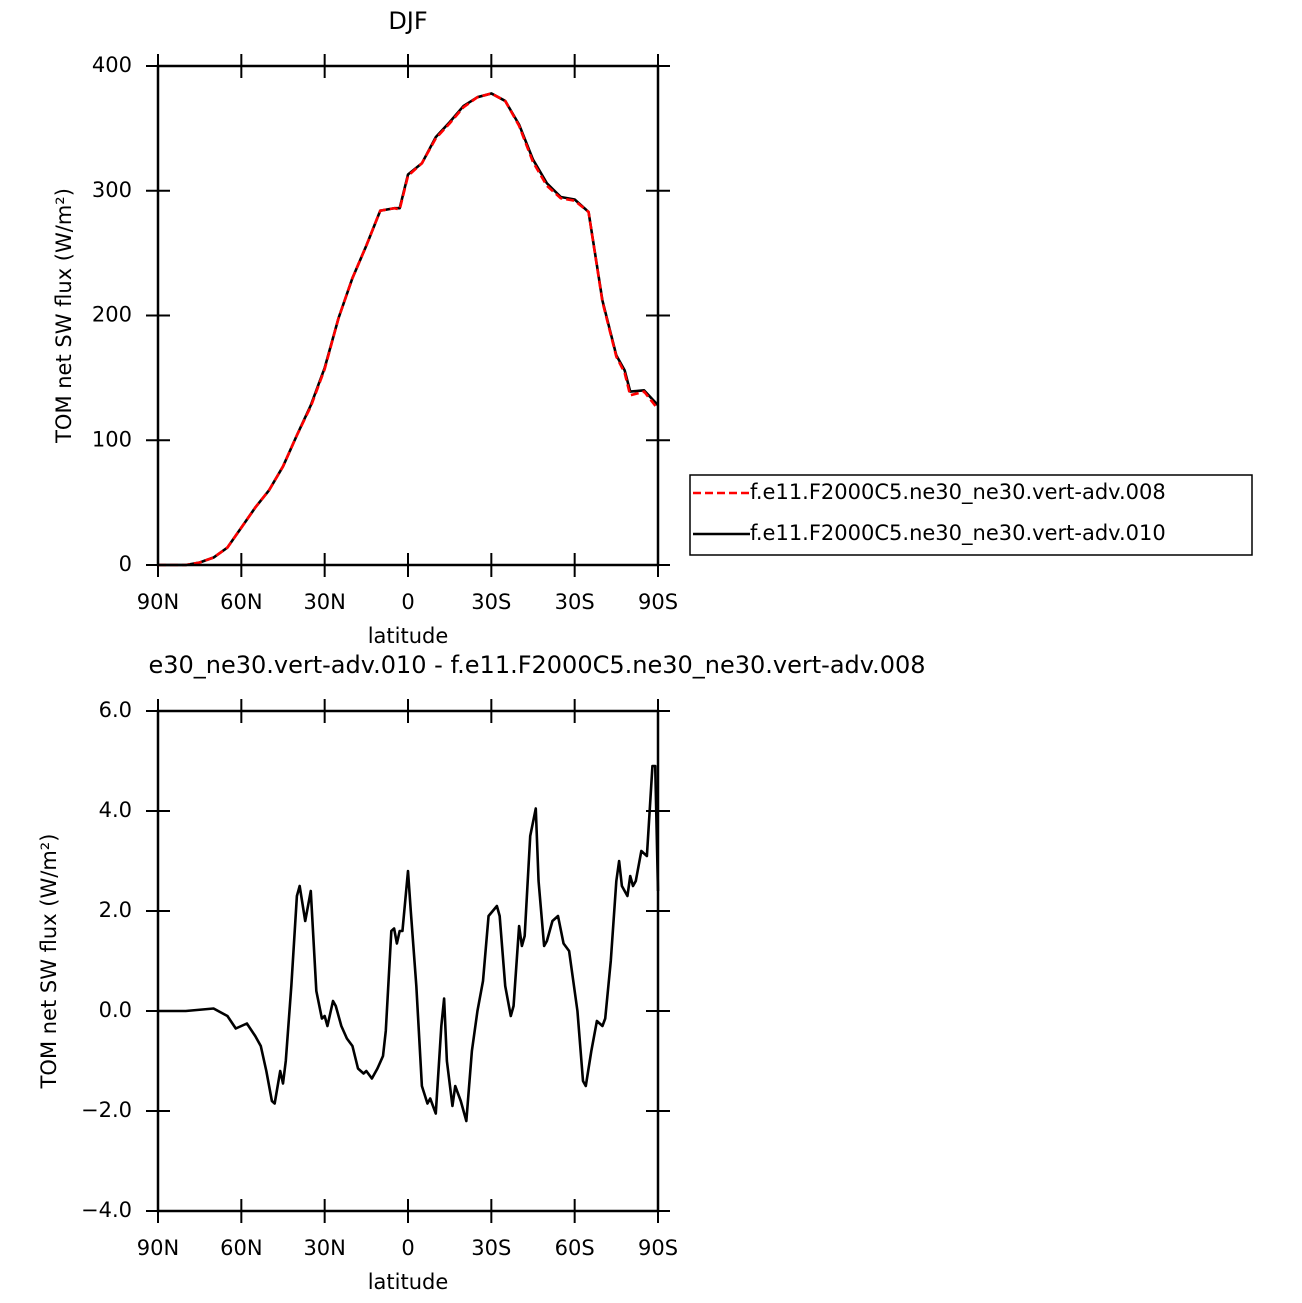 This screenshot has width=1302, height=1303. What do you see at coordinates (112, 439) in the screenshot?
I see `y-tick-label: 100` at bounding box center [112, 439].